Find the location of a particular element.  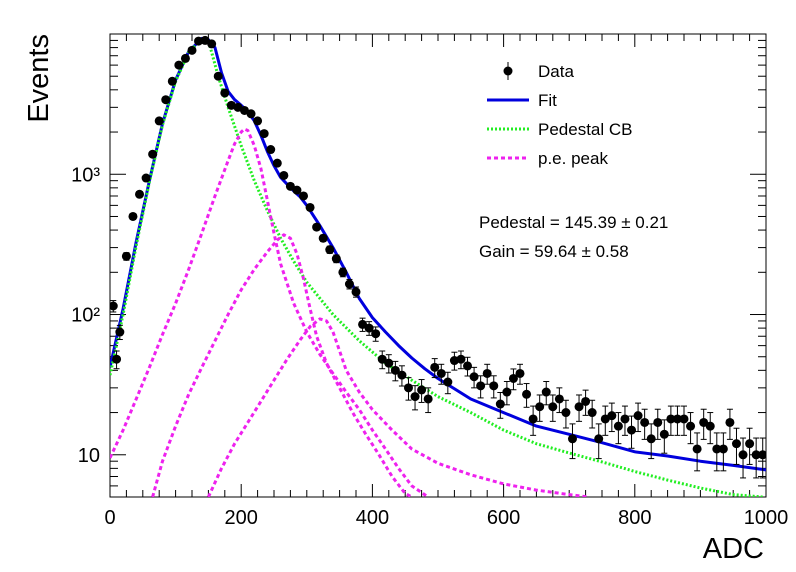

x-tick-label: 800 is located at coordinates (634, 518).